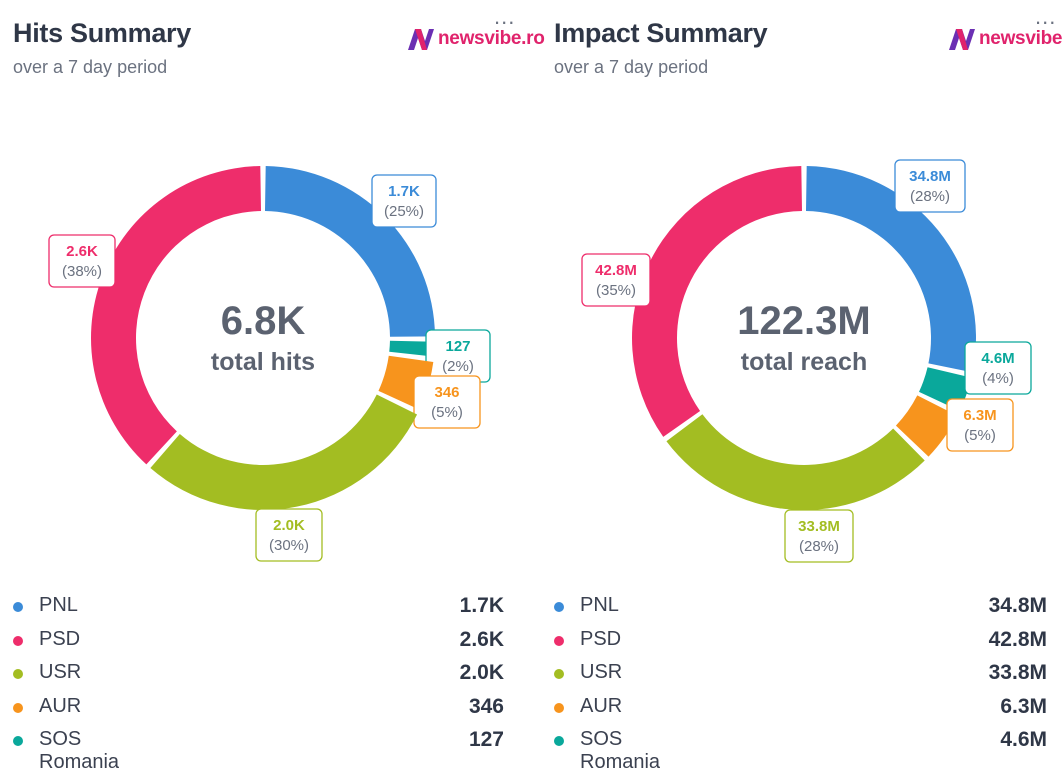  I want to click on slice-value-label: 346, so click(446, 392).